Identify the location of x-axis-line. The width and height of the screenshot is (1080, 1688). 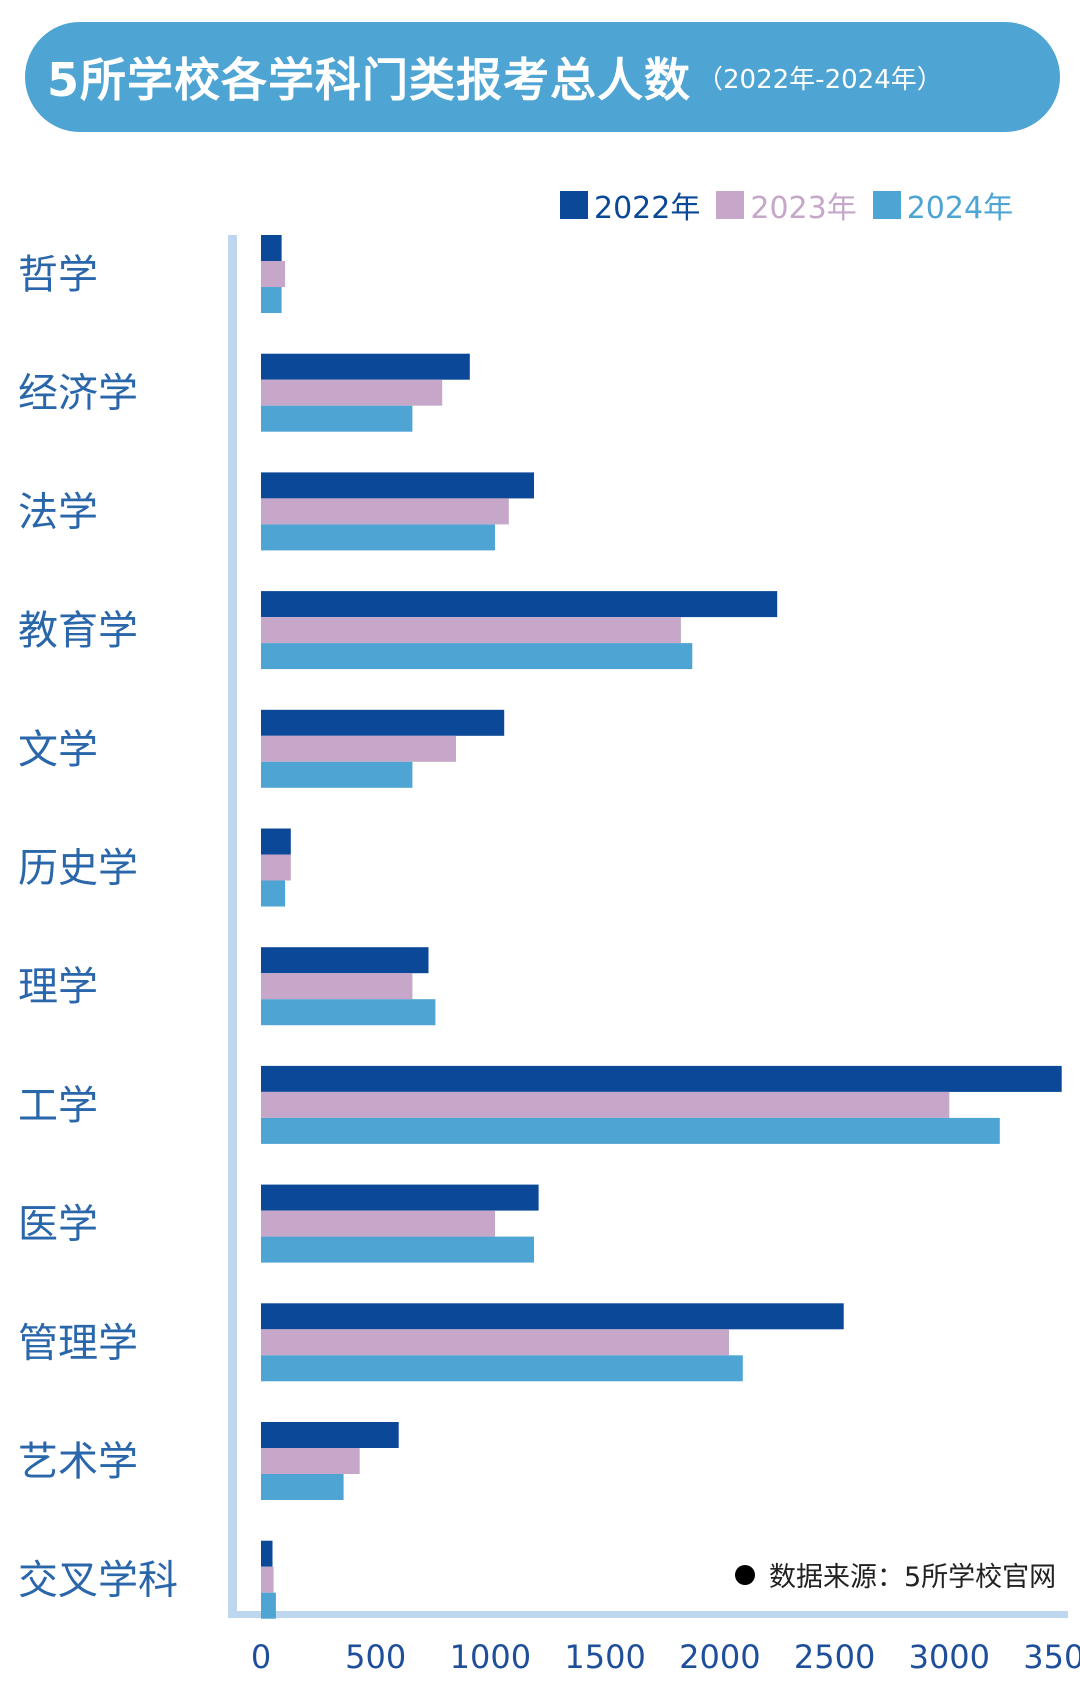
(648, 1614).